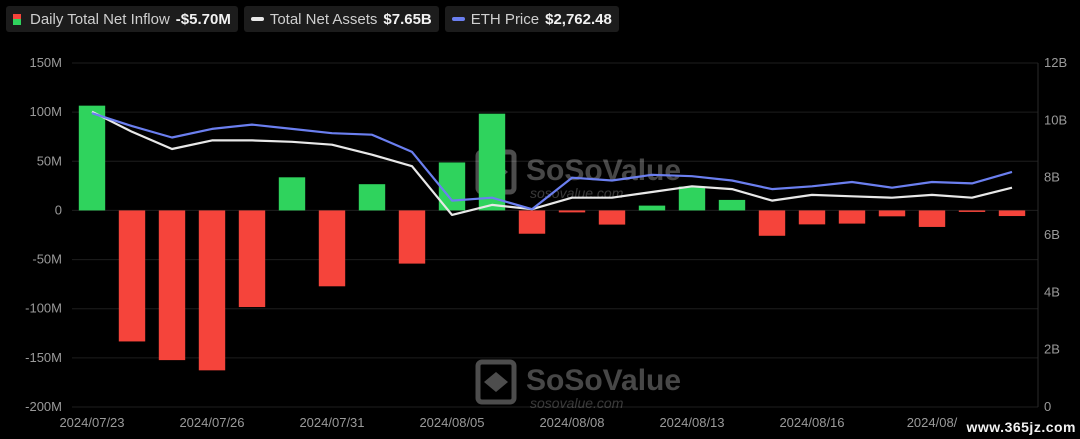 The image size is (1080, 439). I want to click on right-axis-tick: 6B, so click(1052, 234).